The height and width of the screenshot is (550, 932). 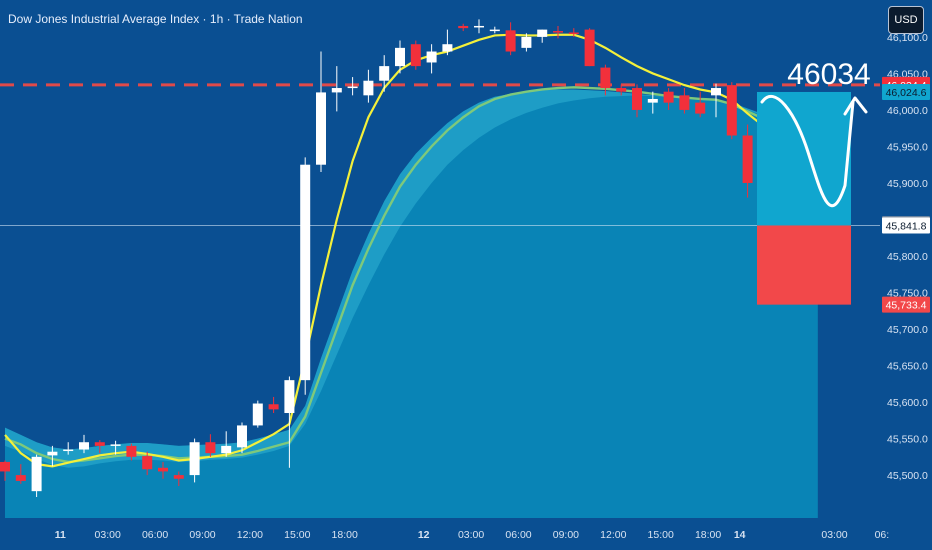 What do you see at coordinates (907, 294) in the screenshot?
I see `y-tick-label: 45,750.0` at bounding box center [907, 294].